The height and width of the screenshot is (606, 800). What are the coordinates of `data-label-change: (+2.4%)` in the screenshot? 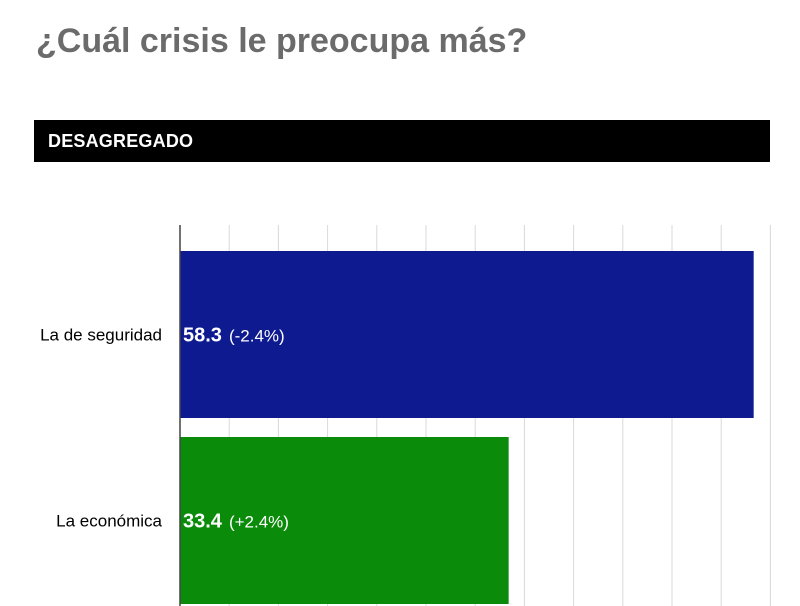 It's located at (259, 522).